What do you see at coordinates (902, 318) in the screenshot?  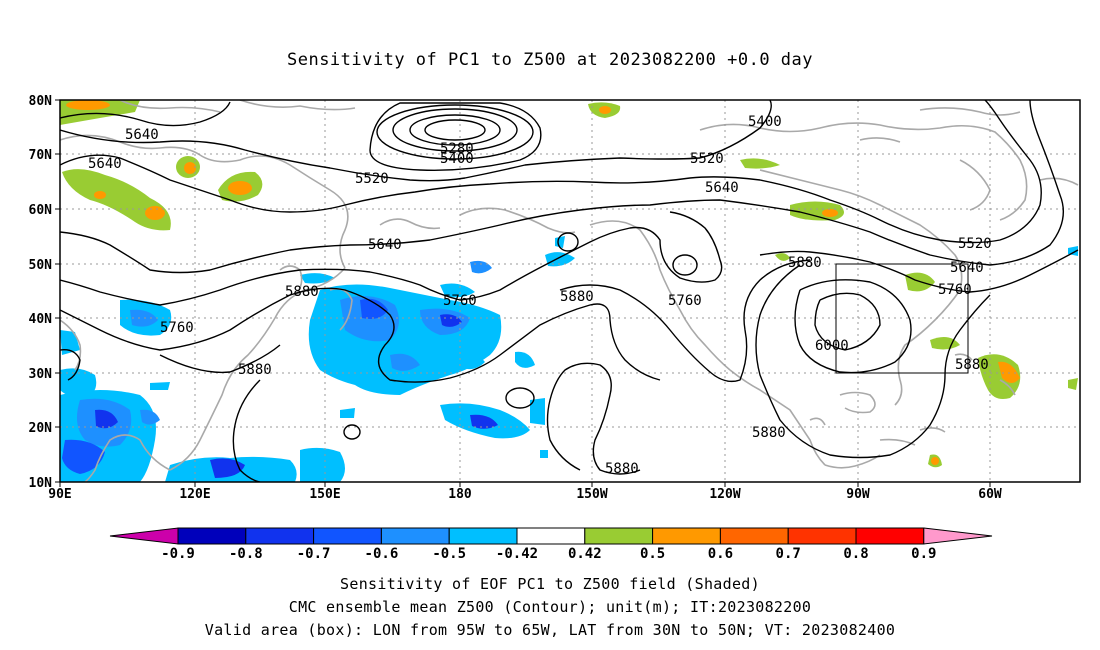 I see `valid-area-box` at bounding box center [902, 318].